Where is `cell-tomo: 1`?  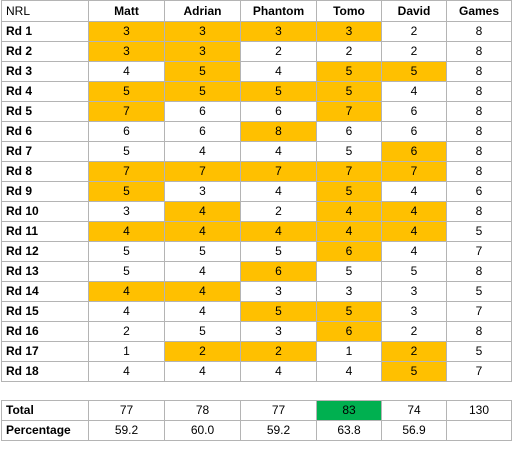
cell-tomo: 1 is located at coordinates (349, 351).